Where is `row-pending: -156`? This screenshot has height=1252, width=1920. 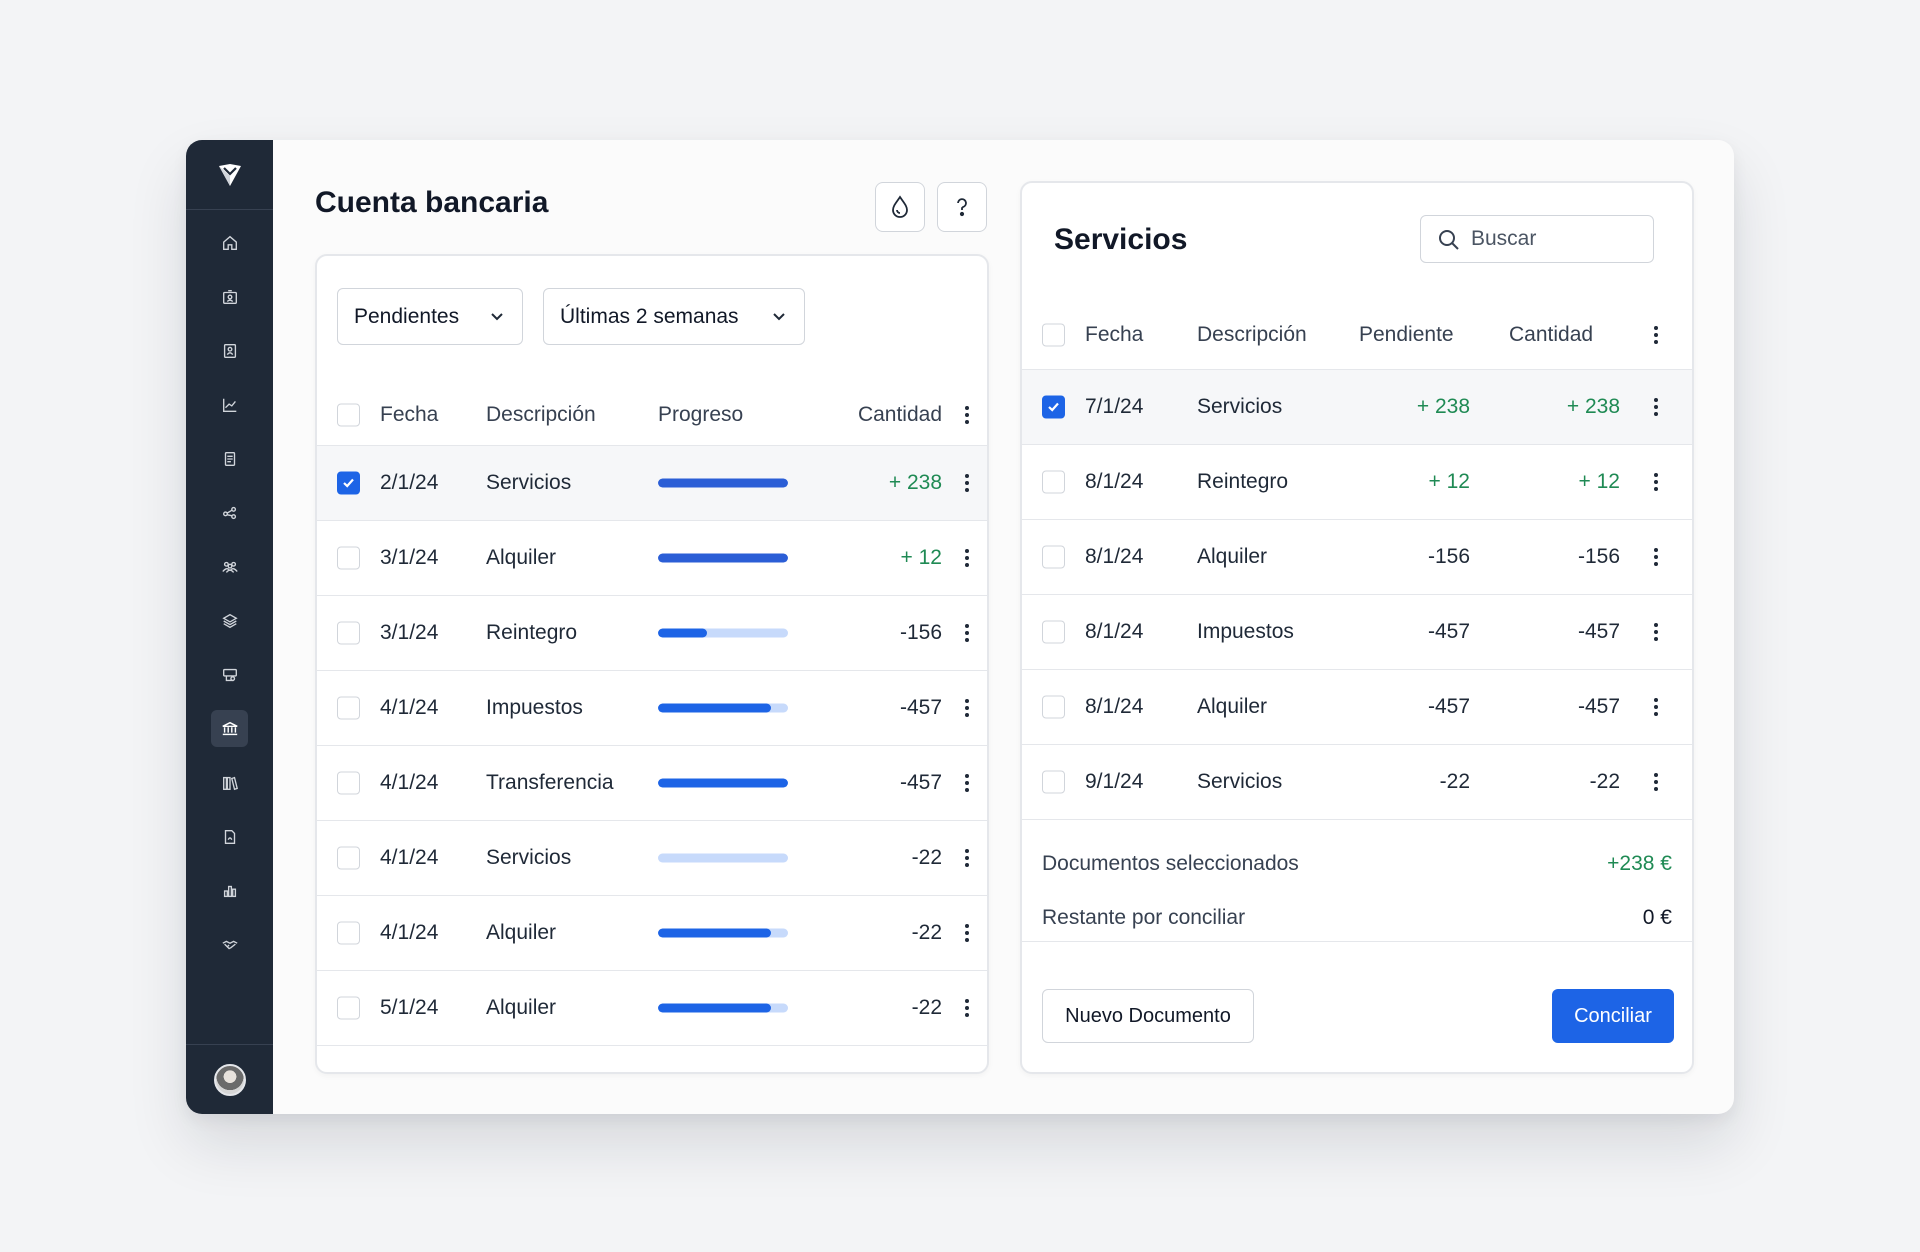 row-pending: -156 is located at coordinates (1448, 556).